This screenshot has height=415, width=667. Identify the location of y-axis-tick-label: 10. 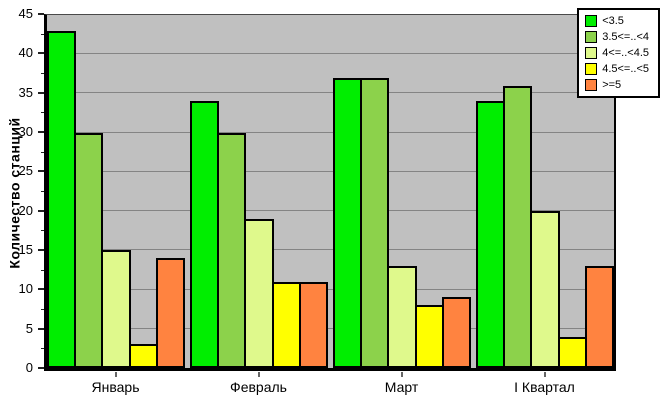
(25, 289).